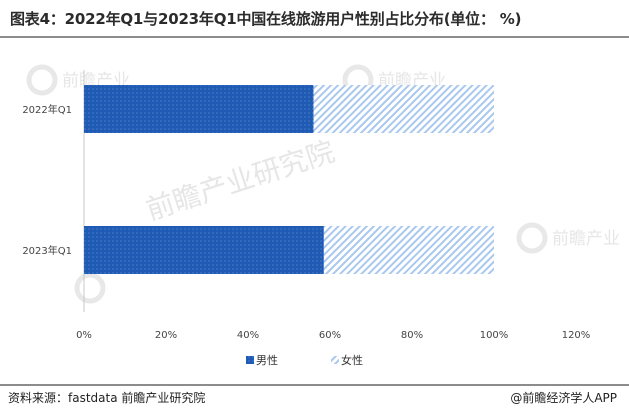 The width and height of the screenshot is (629, 417). Describe the element at coordinates (107, 398) in the screenshot. I see `source-note: 资料来源：fastdata 前瞻产业研究院` at that location.